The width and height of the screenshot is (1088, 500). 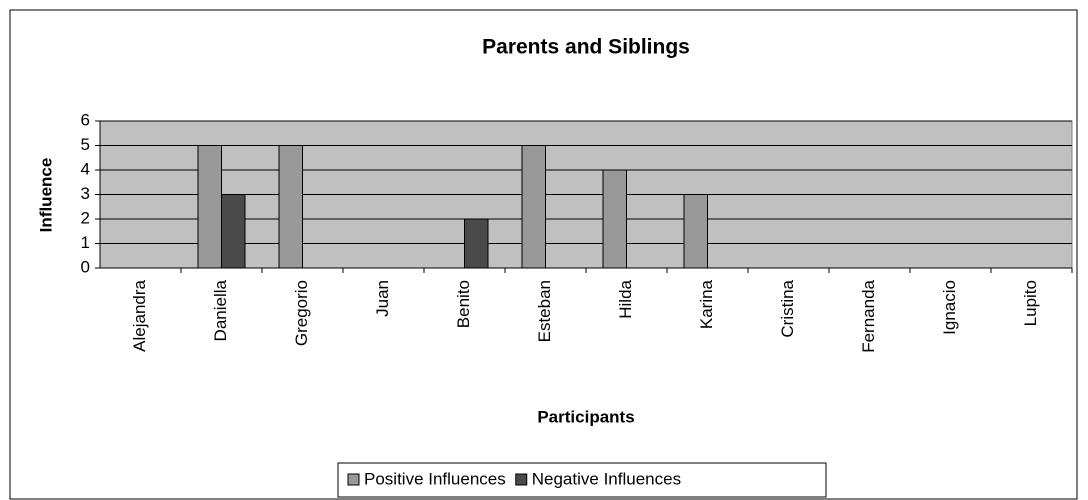 What do you see at coordinates (45, 195) in the screenshot?
I see `y-axis-label: Influence` at bounding box center [45, 195].